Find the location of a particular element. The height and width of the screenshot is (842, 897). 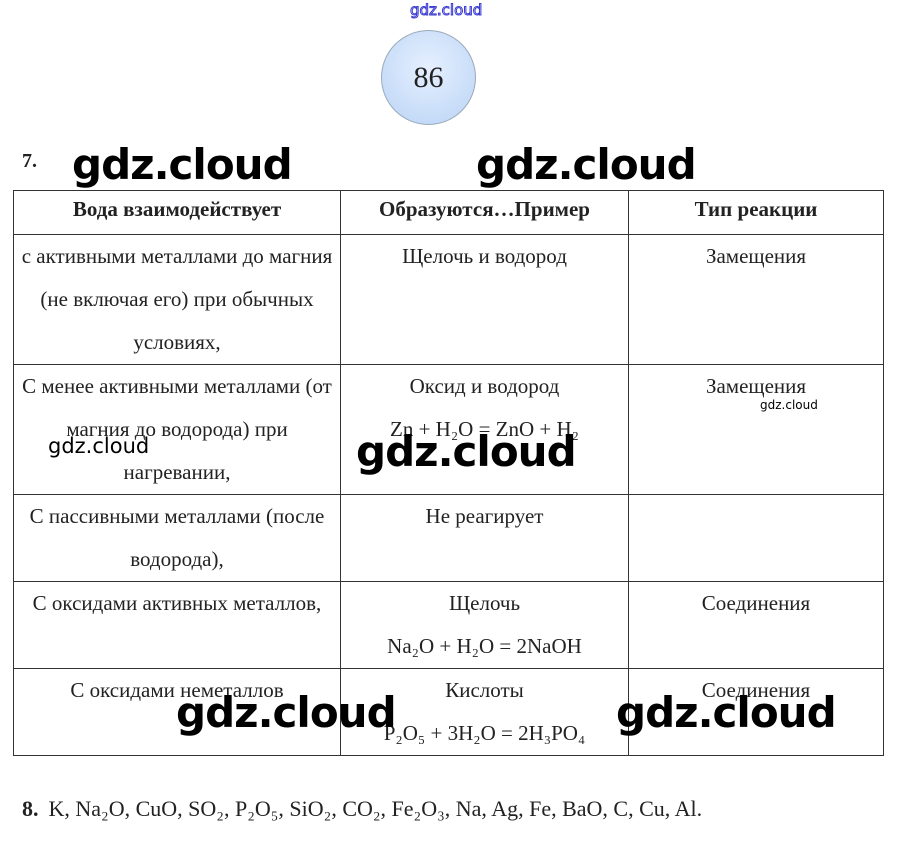

task-8-number: 8. is located at coordinates (30, 808).